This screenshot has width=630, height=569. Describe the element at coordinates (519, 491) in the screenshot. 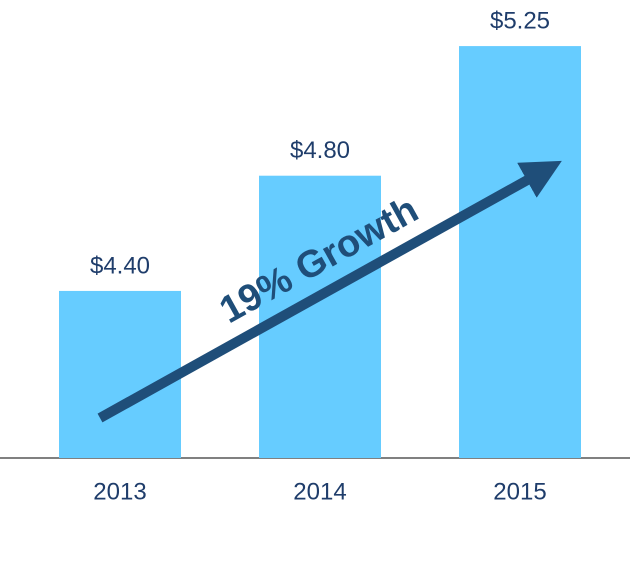

I see `x-tick-label: 2015` at that location.